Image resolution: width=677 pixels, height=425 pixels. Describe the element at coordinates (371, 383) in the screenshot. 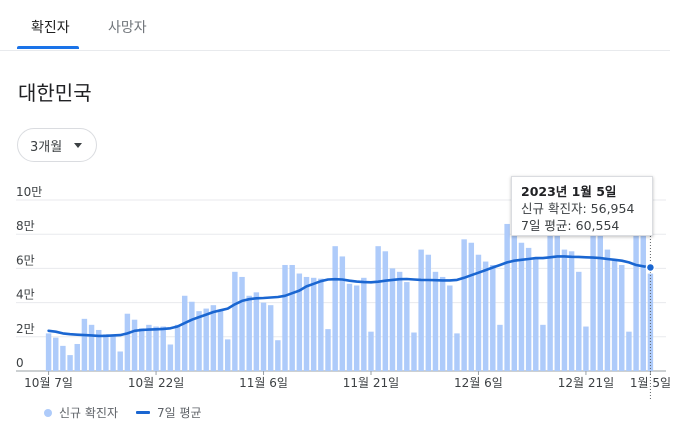

I see `x-tick-label: 11월 21일` at that location.